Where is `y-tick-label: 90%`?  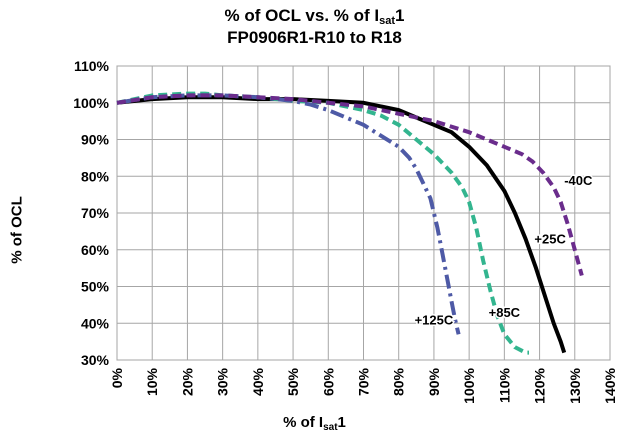 y-tick-label: 90% is located at coordinates (95, 140).